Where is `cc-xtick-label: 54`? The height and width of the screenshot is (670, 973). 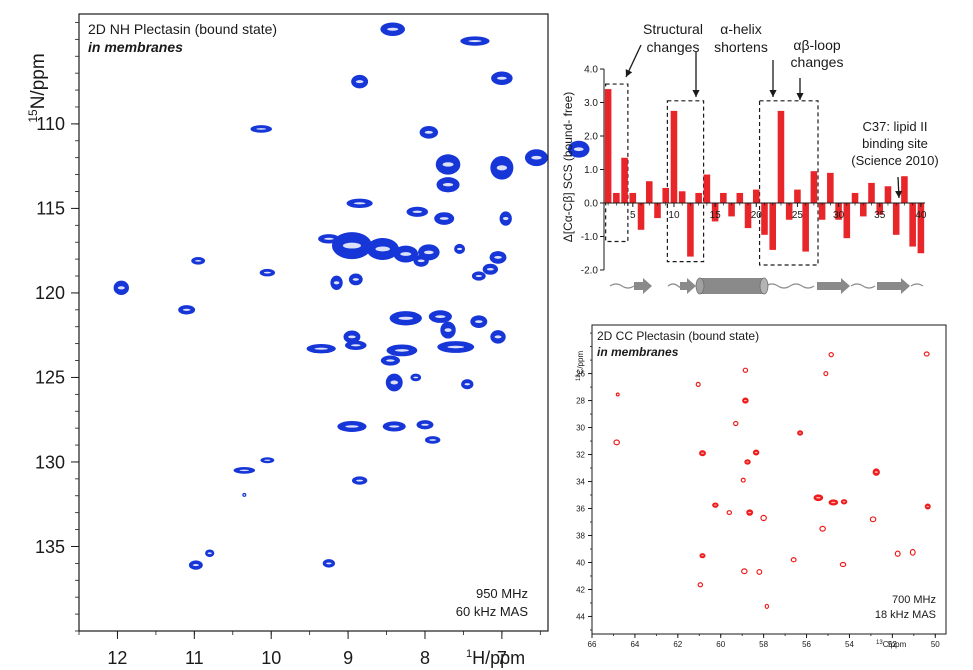
cc-xtick-label: 54 is located at coordinates (849, 644).